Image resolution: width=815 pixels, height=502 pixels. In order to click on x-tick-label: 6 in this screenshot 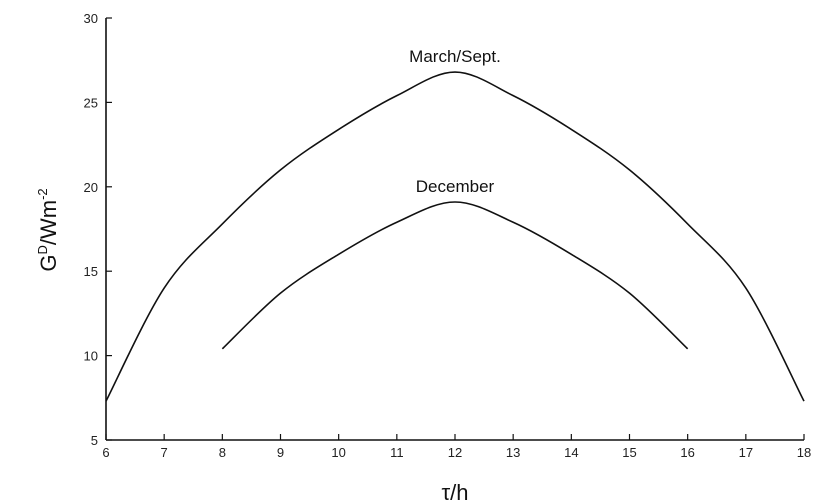, I will do `click(105, 452)`.